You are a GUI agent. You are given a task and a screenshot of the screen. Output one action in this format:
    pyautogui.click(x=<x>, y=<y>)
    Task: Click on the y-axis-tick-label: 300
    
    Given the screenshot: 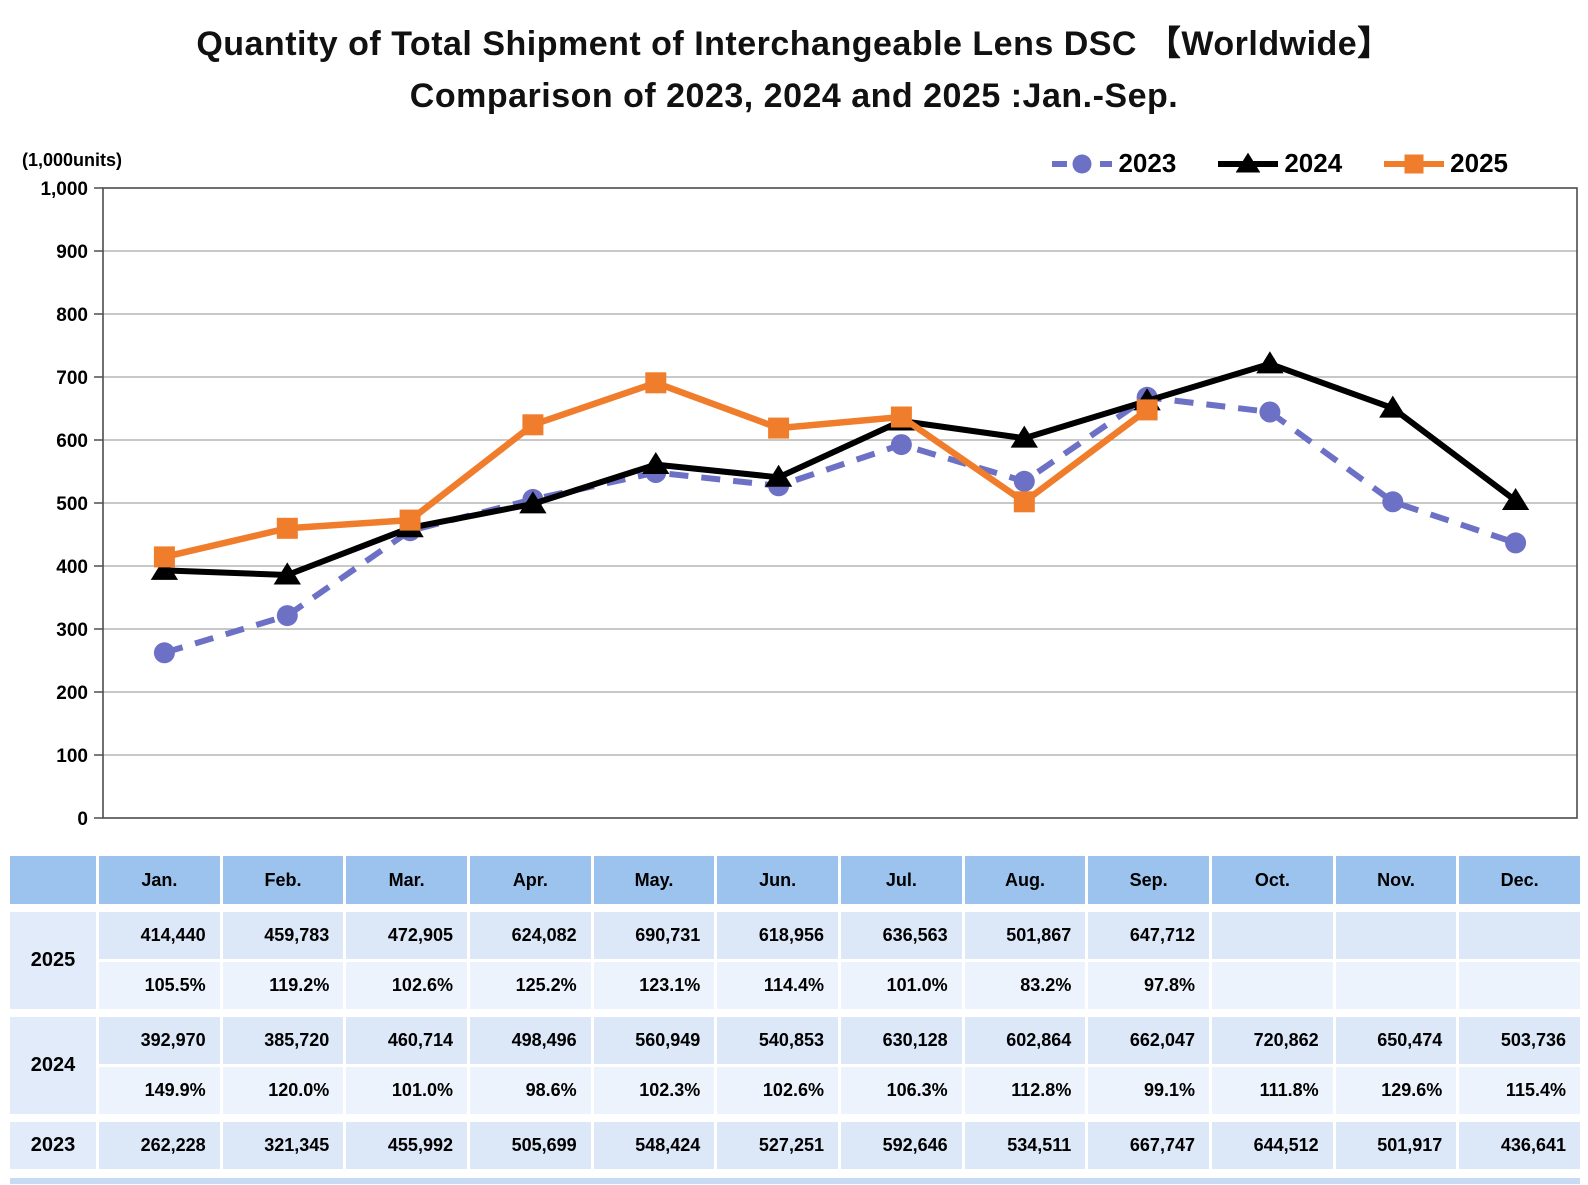 What is the action you would take?
    pyautogui.click(x=72, y=630)
    